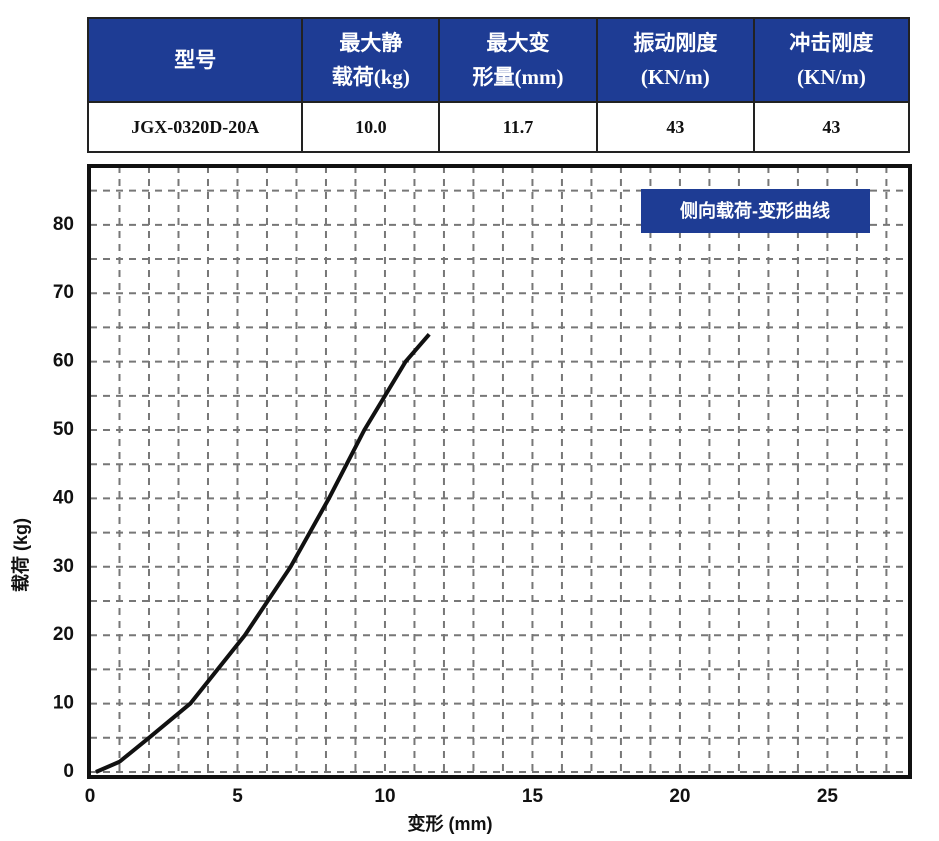  What do you see at coordinates (370, 77) in the screenshot?
I see `header-text: 载荷(kg)` at bounding box center [370, 77].